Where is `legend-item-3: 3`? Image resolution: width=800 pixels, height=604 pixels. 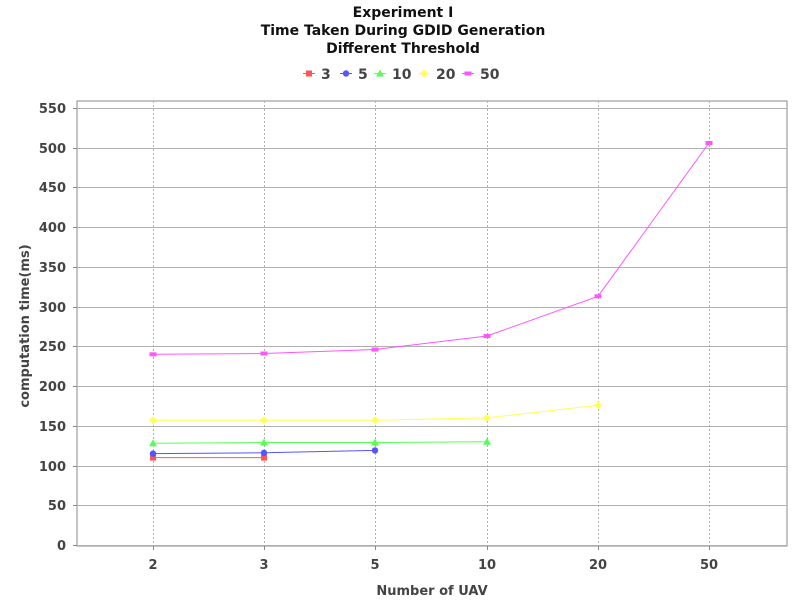
legend-item-3: 3 is located at coordinates (317, 75).